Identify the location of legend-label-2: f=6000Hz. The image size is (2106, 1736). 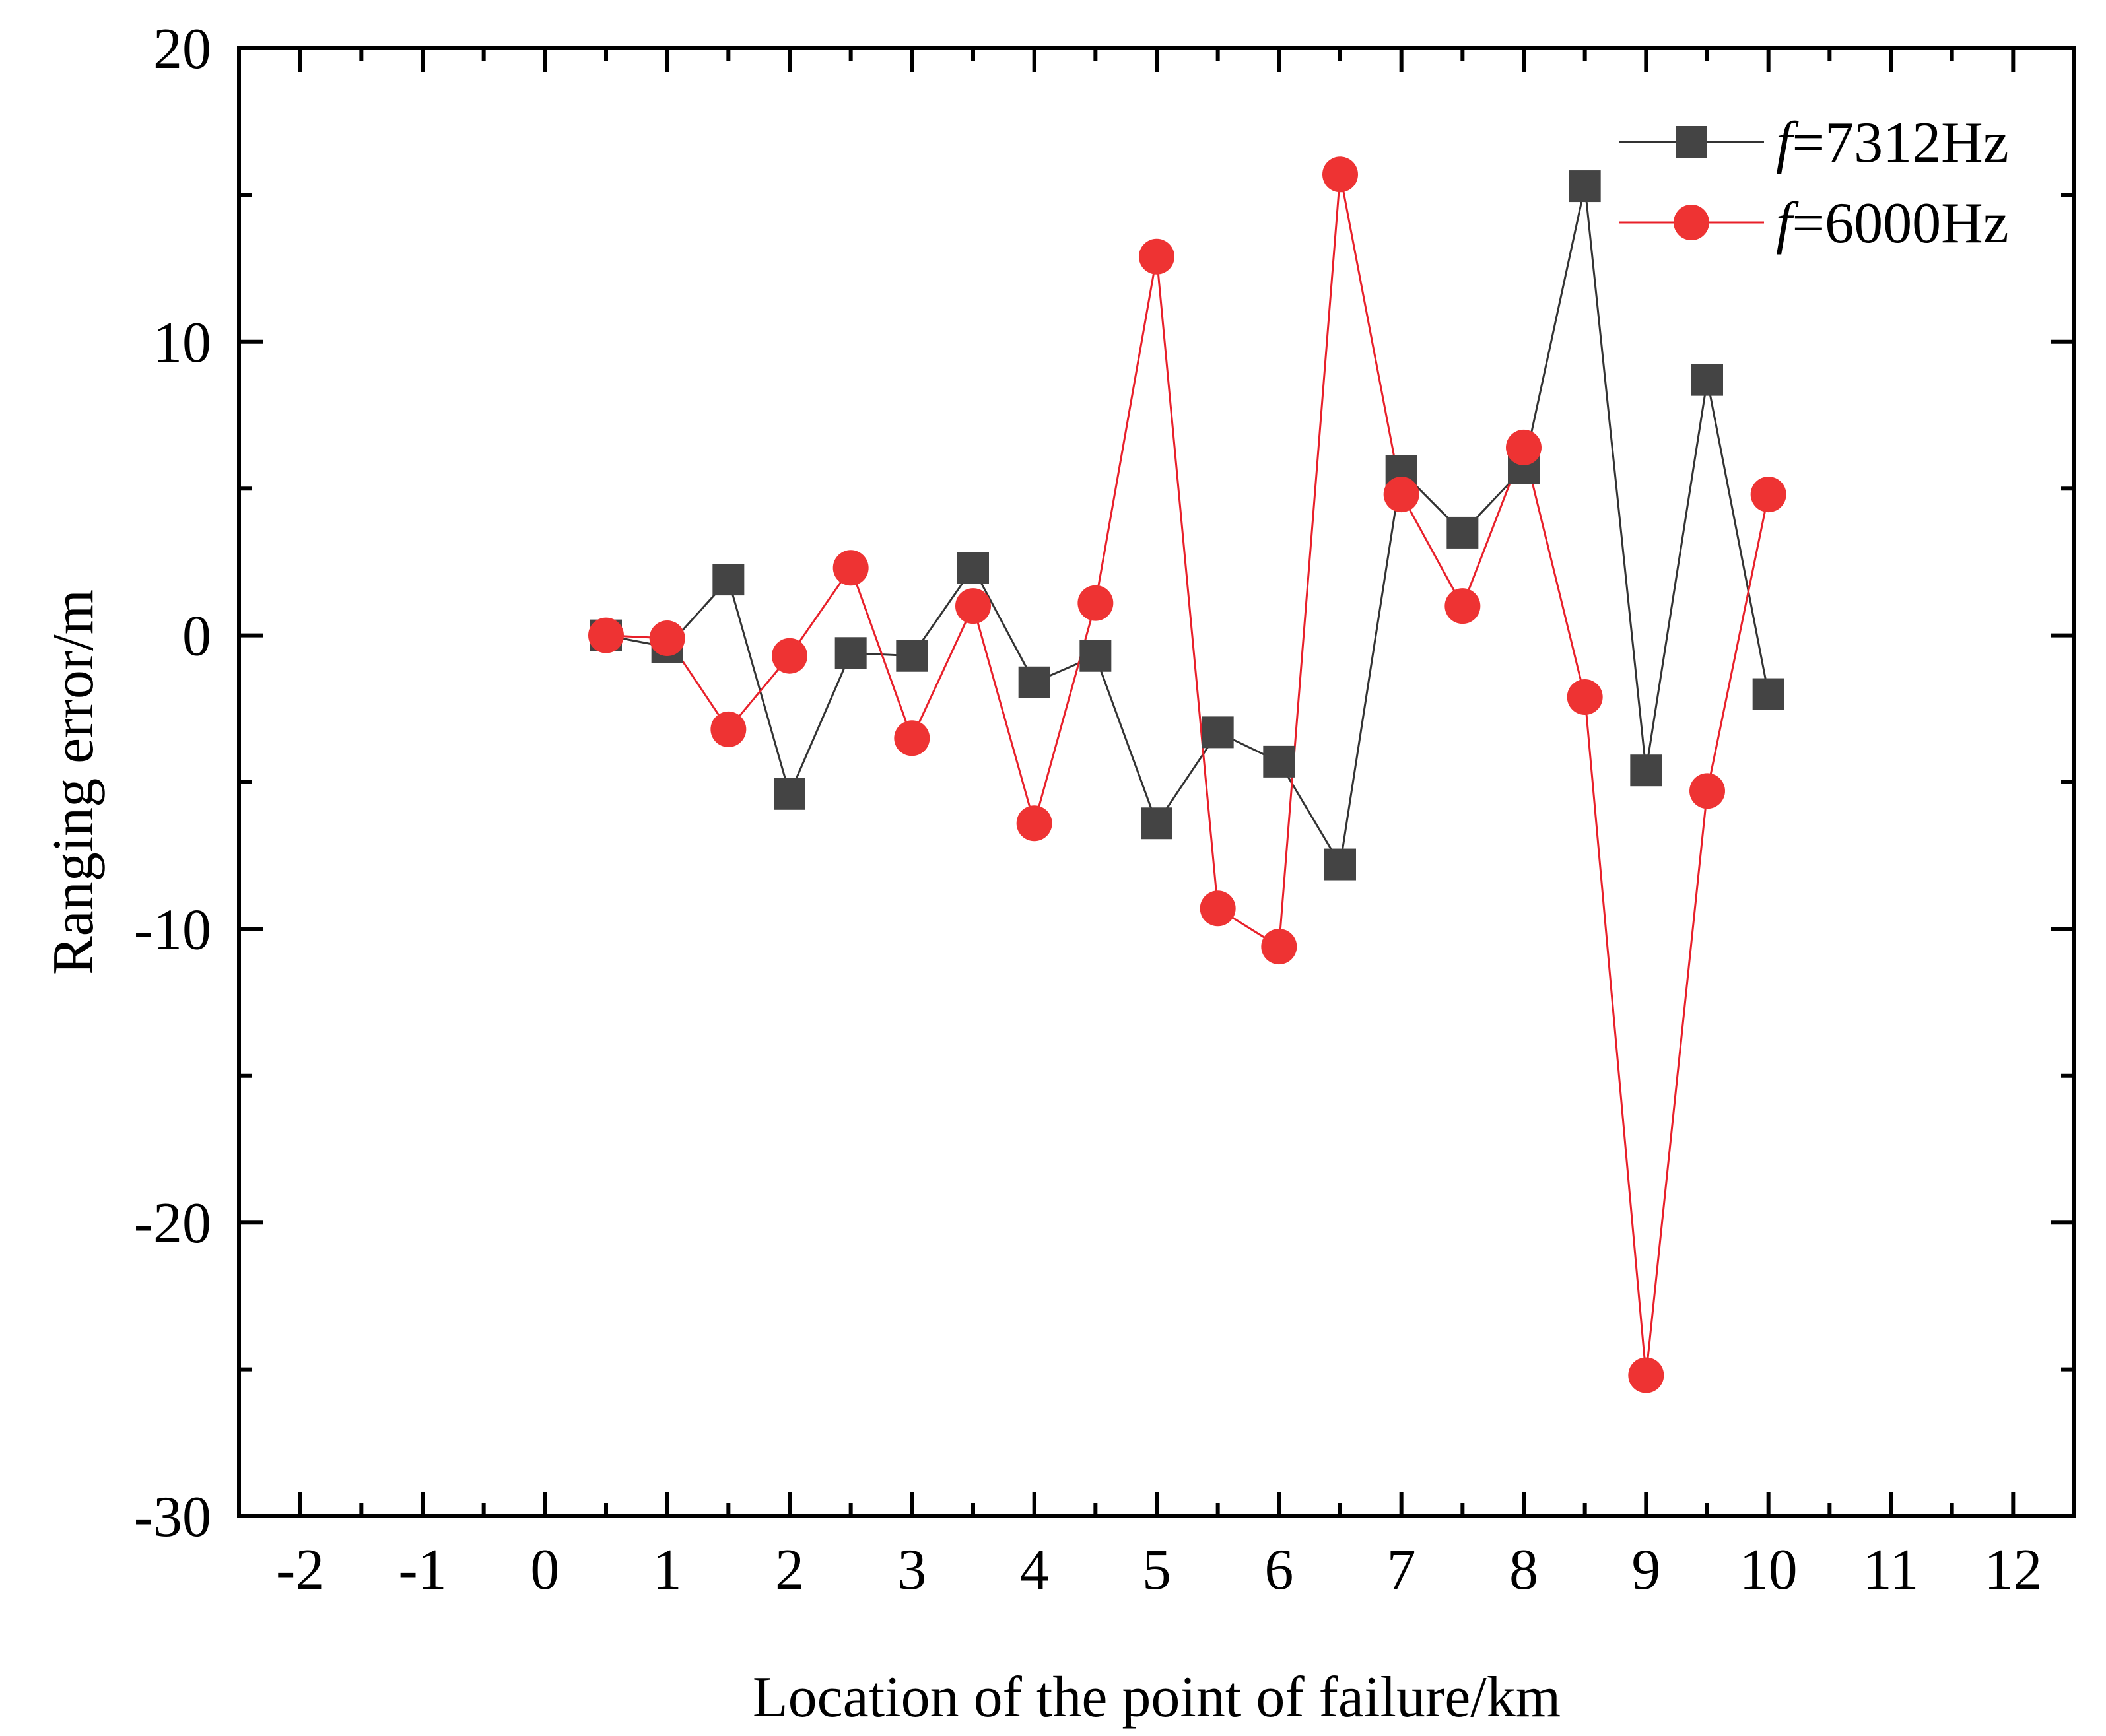
(1892, 223).